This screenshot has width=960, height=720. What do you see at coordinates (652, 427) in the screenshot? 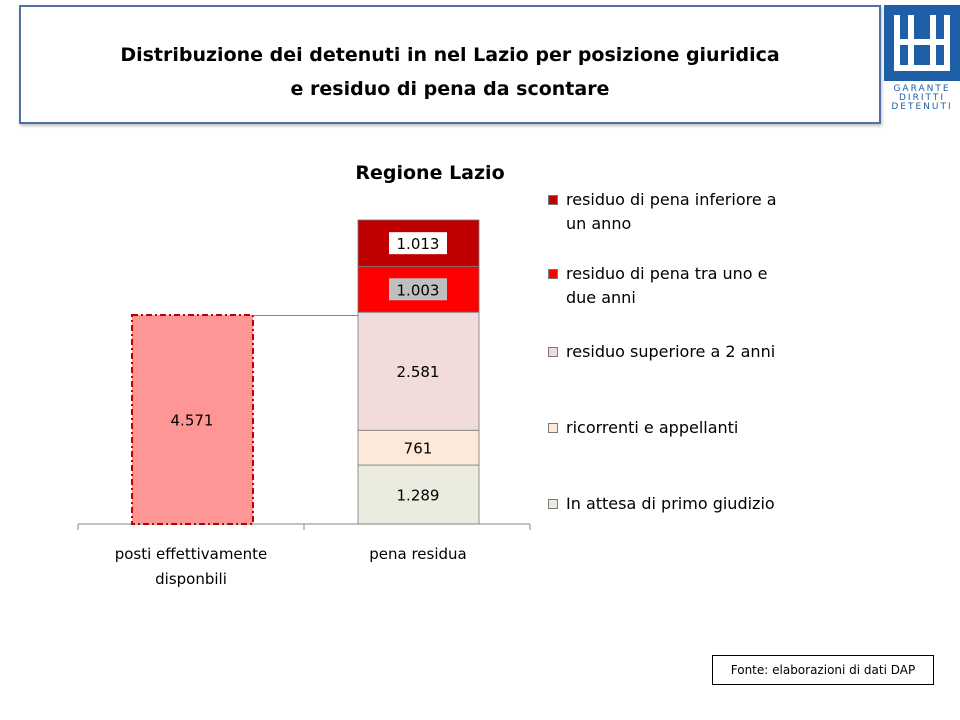
I see `legend-label: ricorrenti e appellanti` at bounding box center [652, 427].